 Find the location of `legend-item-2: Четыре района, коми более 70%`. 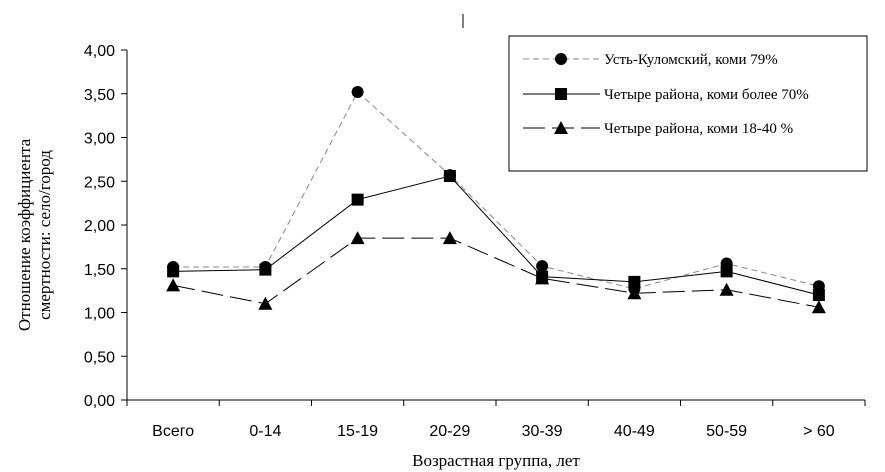

legend-item-2: Четыре района, коми более 70% is located at coordinates (666, 95).